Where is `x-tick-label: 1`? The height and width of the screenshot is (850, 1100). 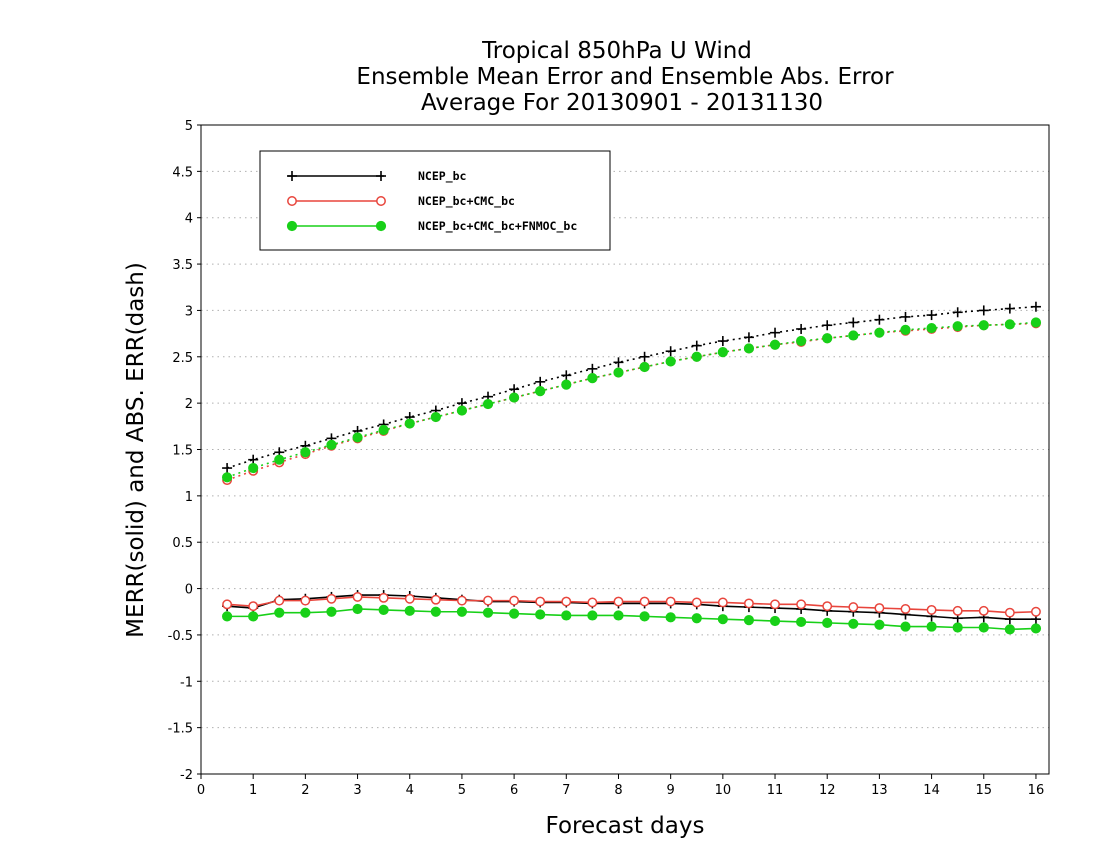 x-tick-label: 1 is located at coordinates (253, 790).